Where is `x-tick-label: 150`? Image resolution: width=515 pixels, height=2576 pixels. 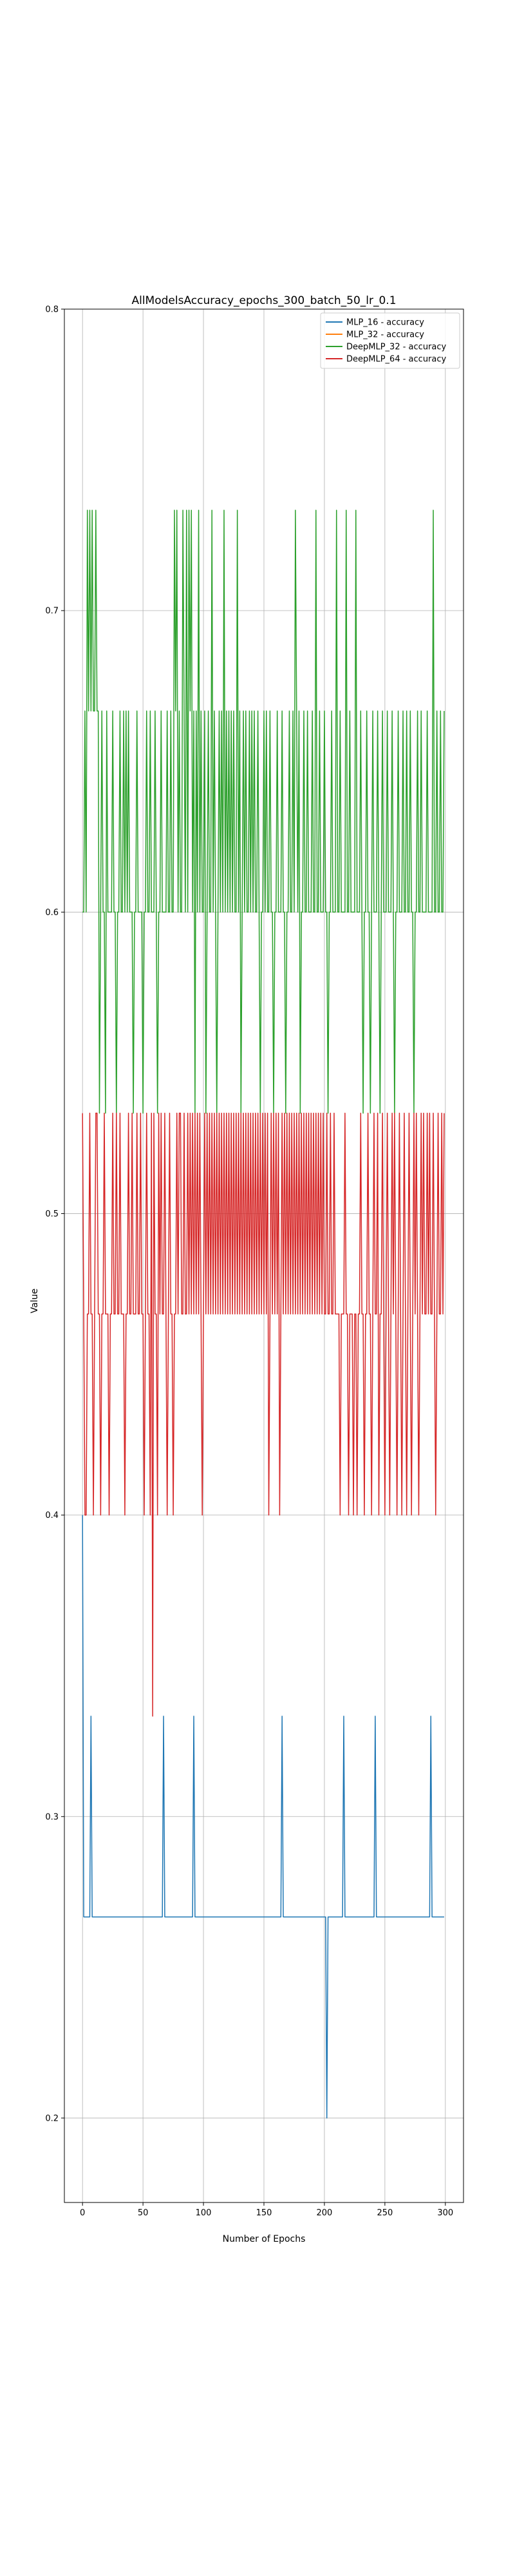
x-tick-label: 150 is located at coordinates (264, 2213).